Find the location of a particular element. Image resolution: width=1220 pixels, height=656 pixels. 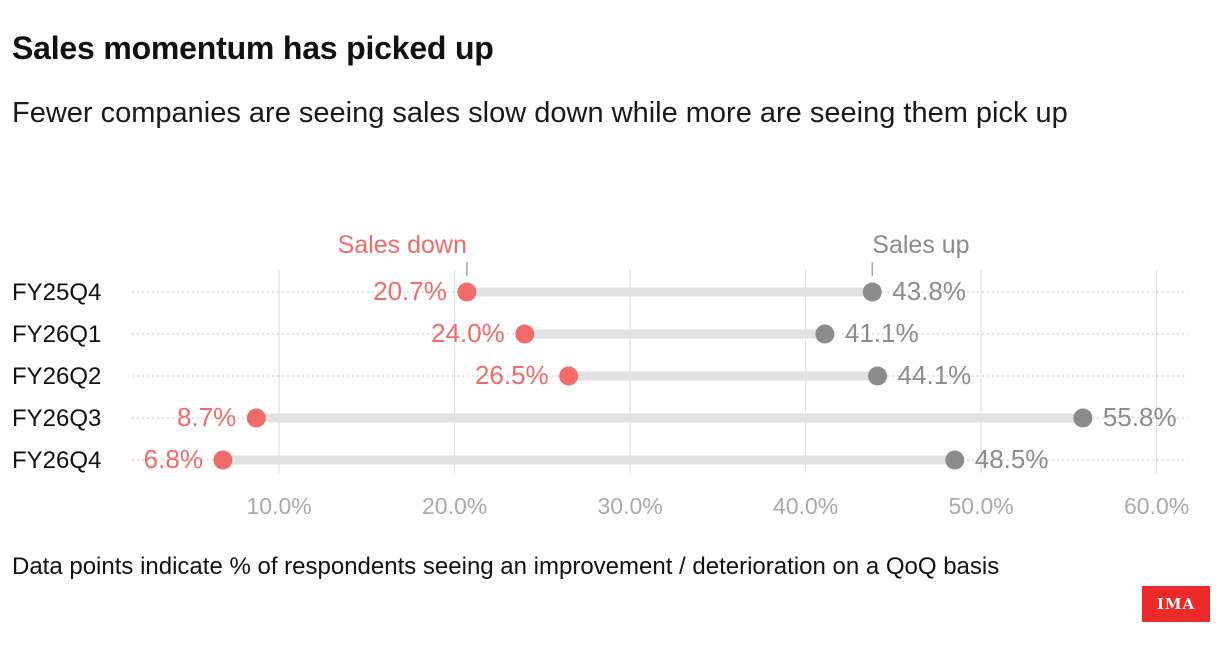

category-label: FY26Q1 is located at coordinates (56, 334).